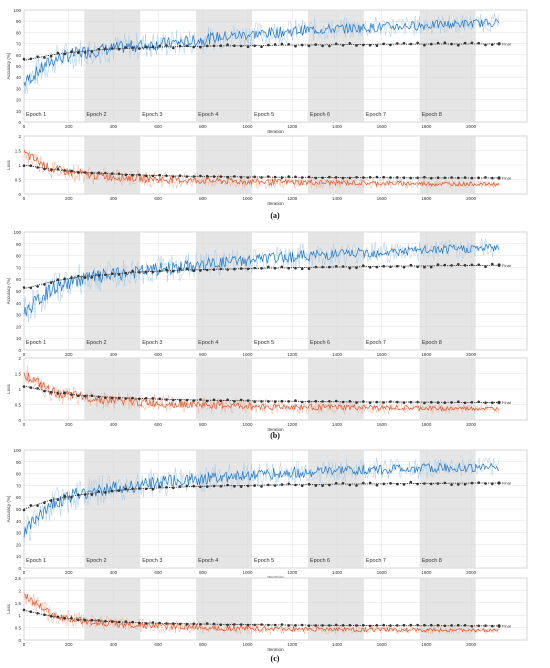 This screenshot has width=550, height=668. What do you see at coordinates (8, 508) in the screenshot?
I see `y-axis-label: Accuracy (%)` at bounding box center [8, 508].